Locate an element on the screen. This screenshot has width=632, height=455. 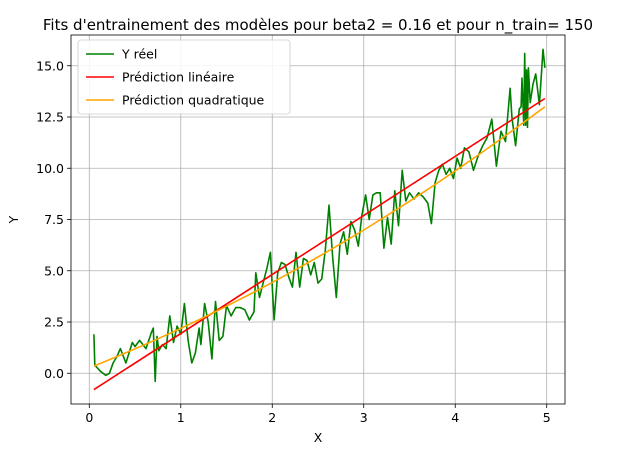
y-tick-label: 7.5 is located at coordinates (54, 219).